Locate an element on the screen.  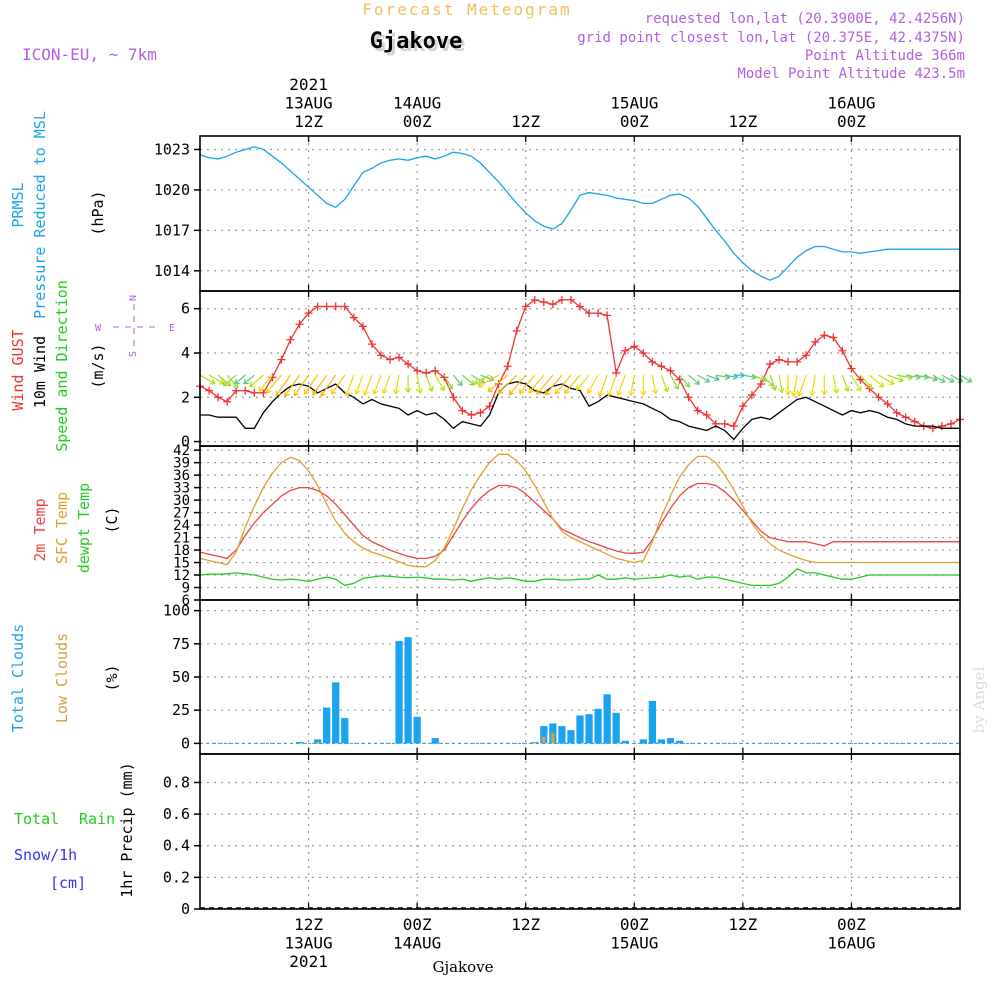
footer-location: Gjakove is located at coordinates (462, 967).